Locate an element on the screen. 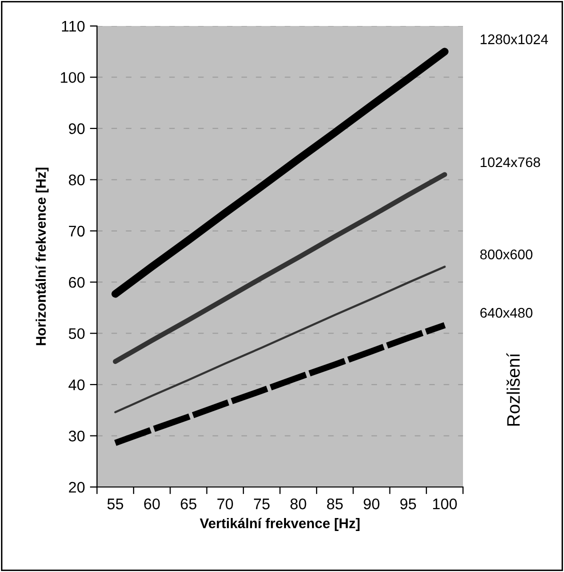 The height and width of the screenshot is (572, 564). x-tick-label: 95 is located at coordinates (408, 504).